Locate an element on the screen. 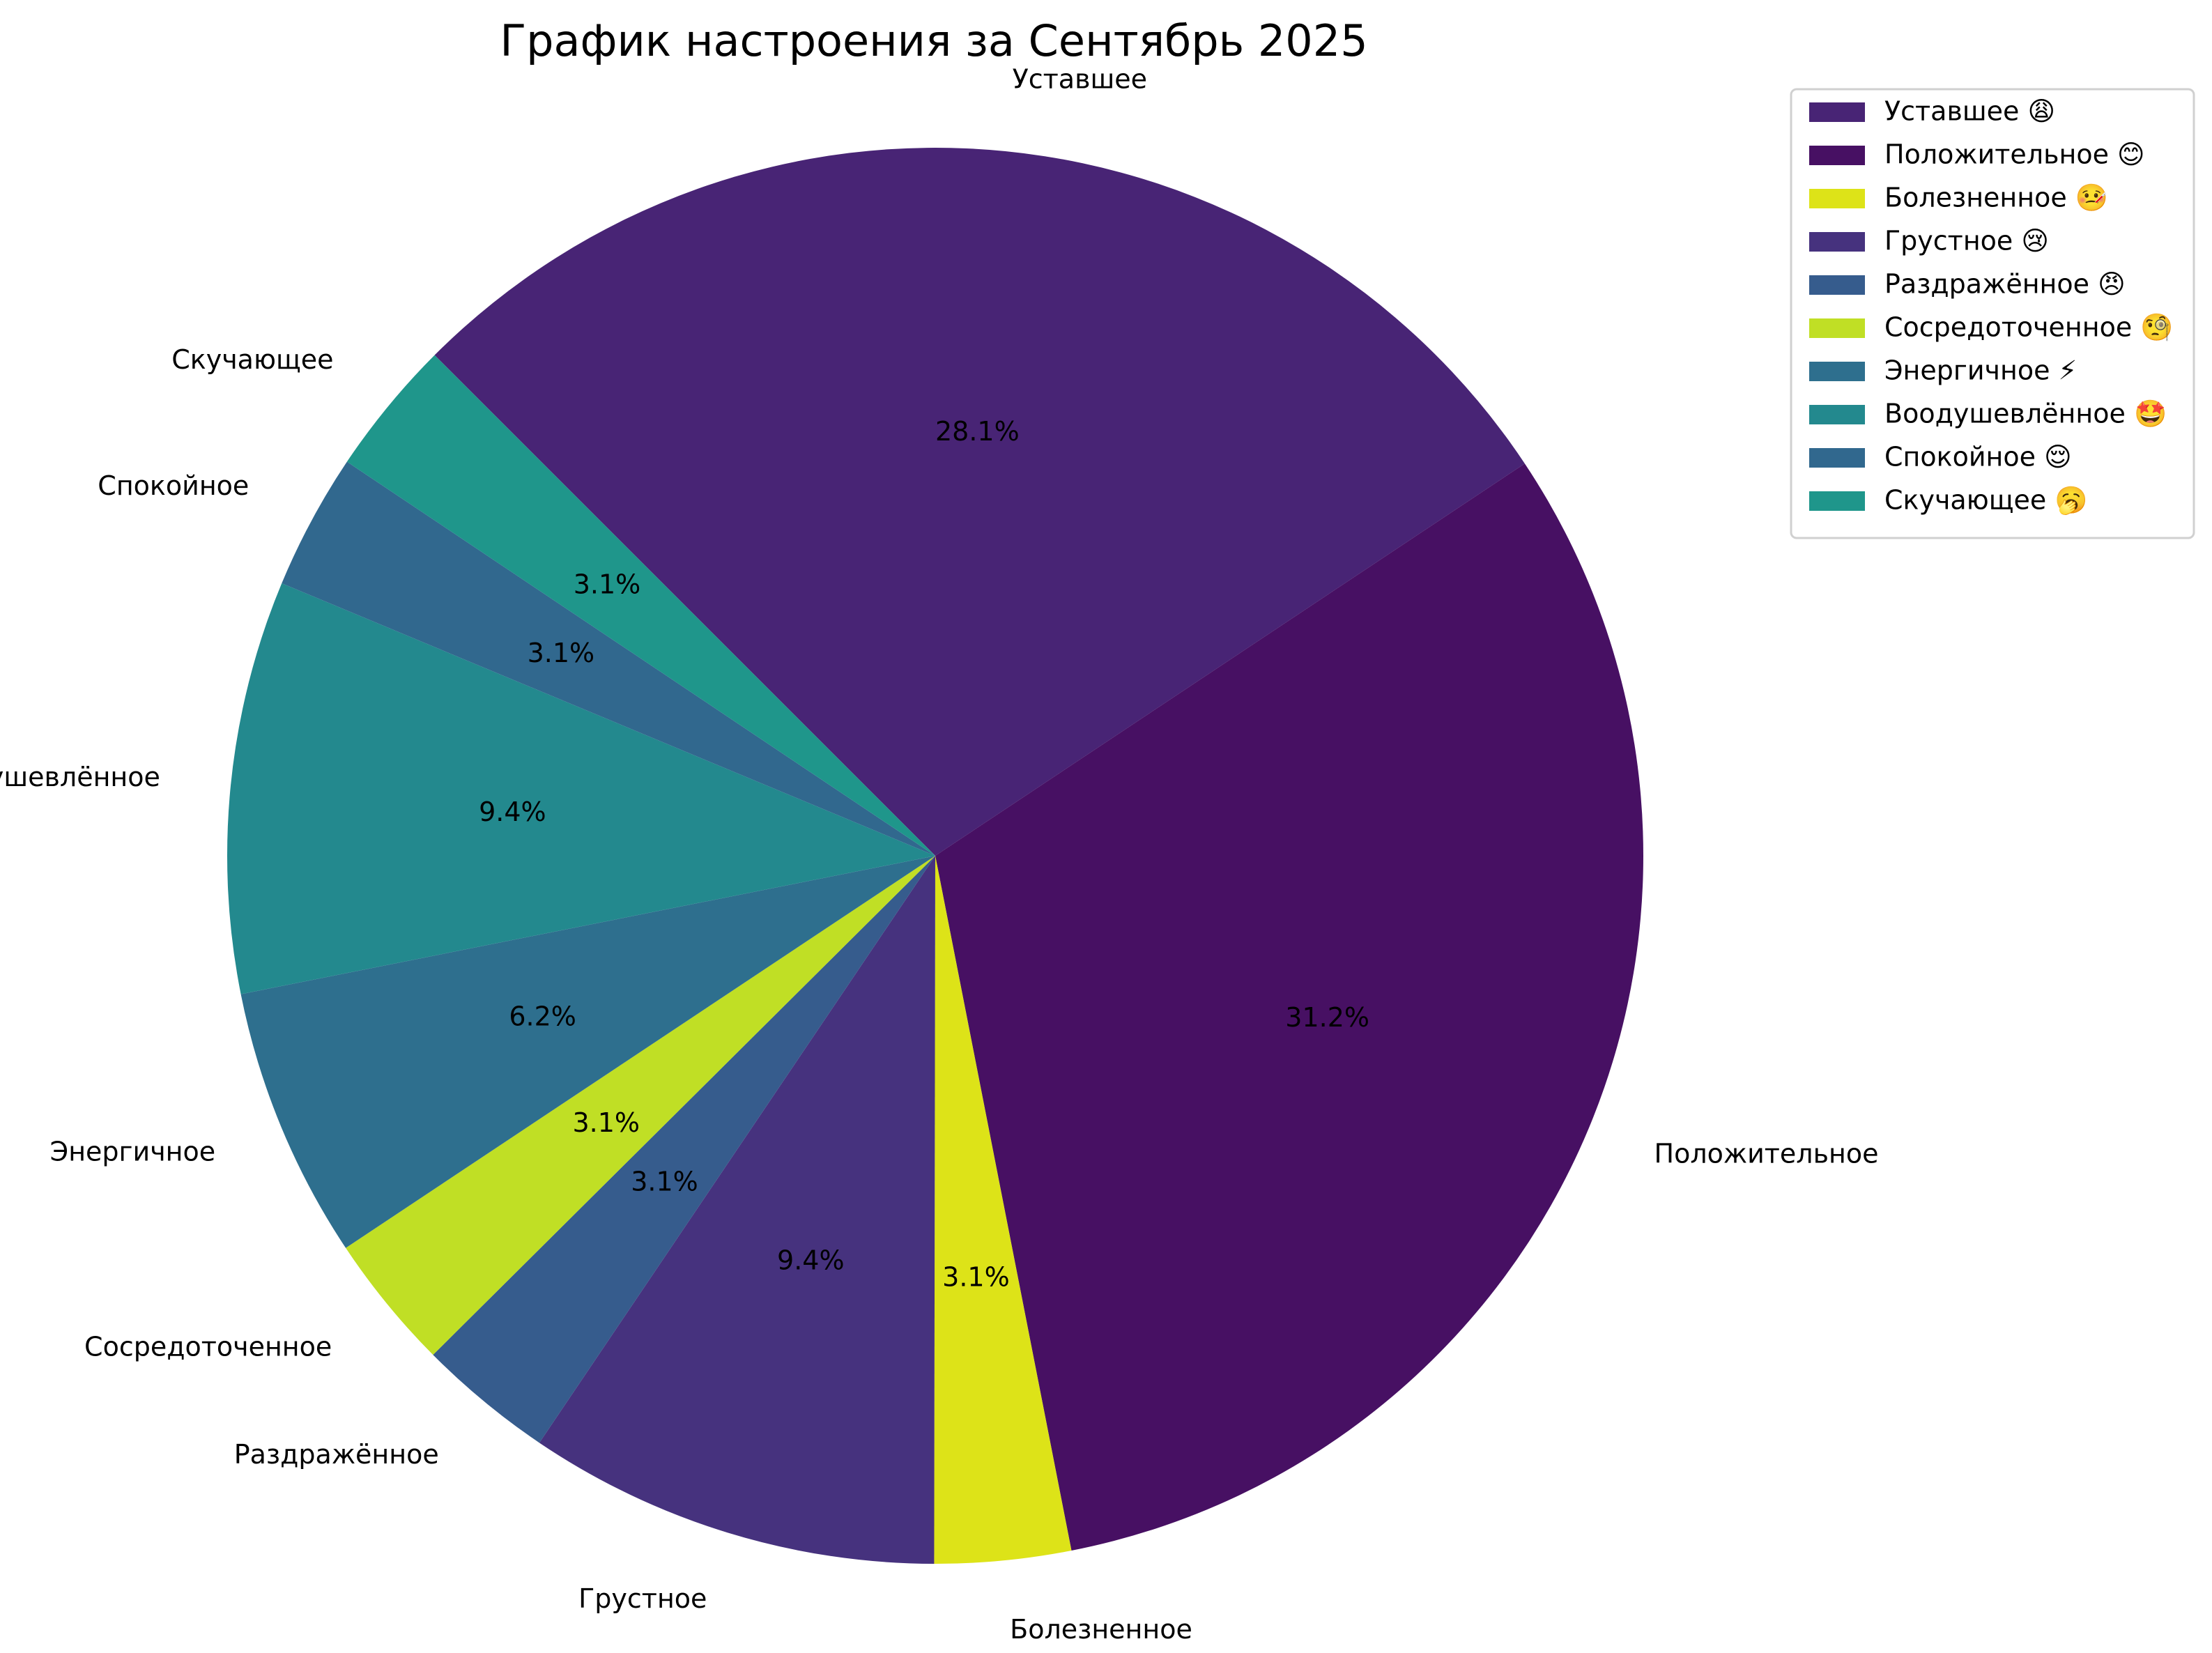 The image size is (2212, 1653). percent-label-2: 31.2% is located at coordinates (1327, 1017).